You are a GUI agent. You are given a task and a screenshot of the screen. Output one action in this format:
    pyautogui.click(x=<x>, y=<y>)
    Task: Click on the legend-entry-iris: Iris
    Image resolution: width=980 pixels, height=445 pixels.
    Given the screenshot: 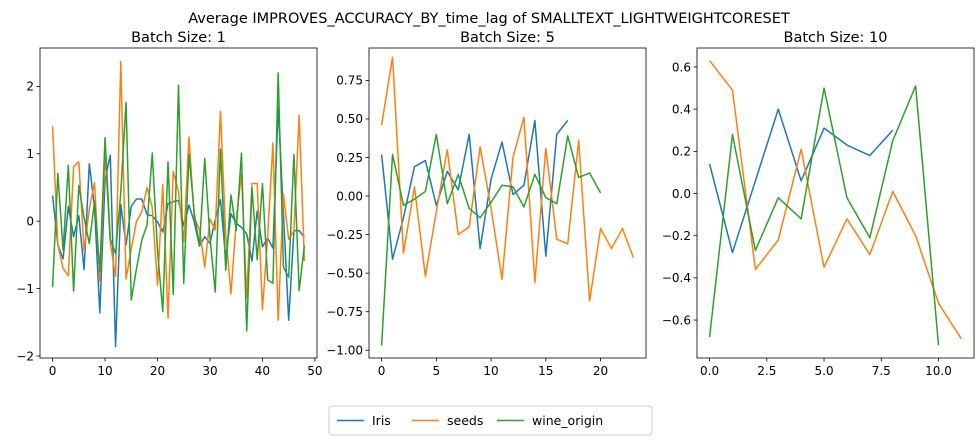 What is the action you would take?
    pyautogui.click(x=364, y=420)
    